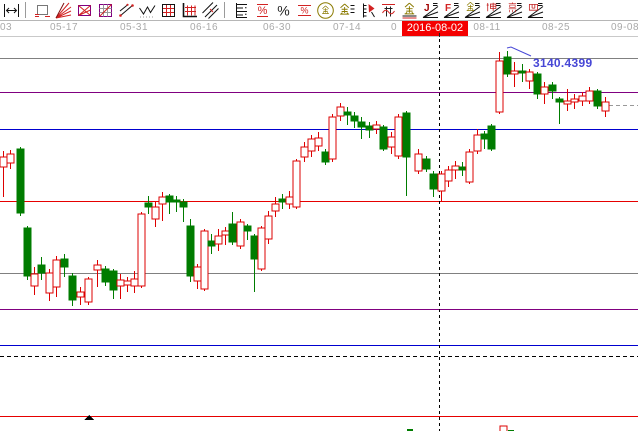 This screenshot has width=638, height=436. I want to click on f-glyph: F, so click(448, 8).